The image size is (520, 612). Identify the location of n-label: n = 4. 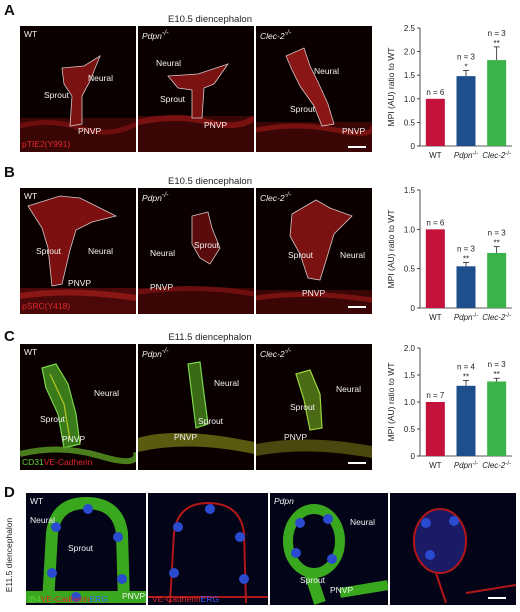
(466, 366).